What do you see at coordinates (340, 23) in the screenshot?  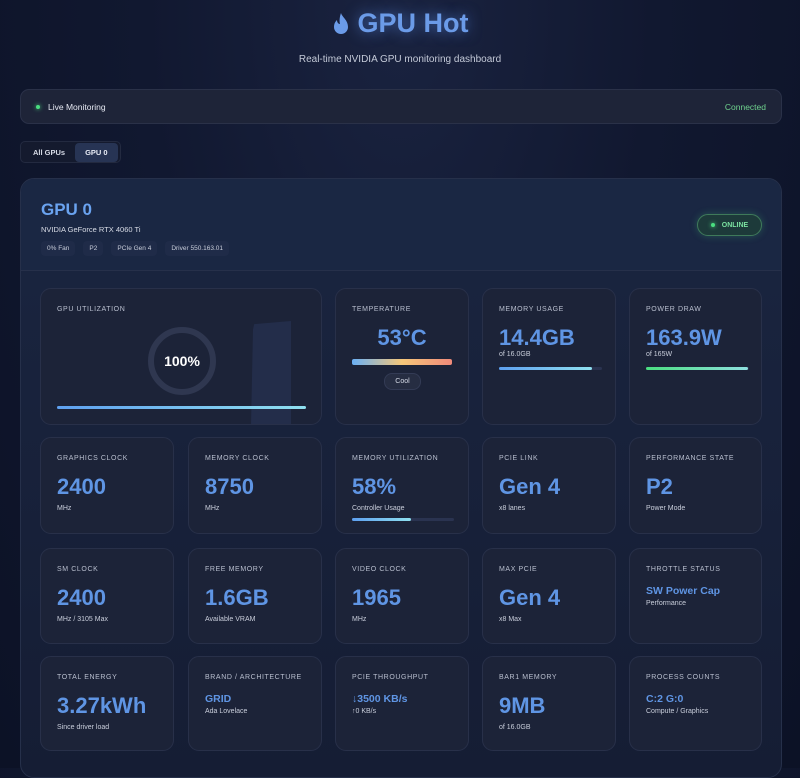 I see `flame-icon` at bounding box center [340, 23].